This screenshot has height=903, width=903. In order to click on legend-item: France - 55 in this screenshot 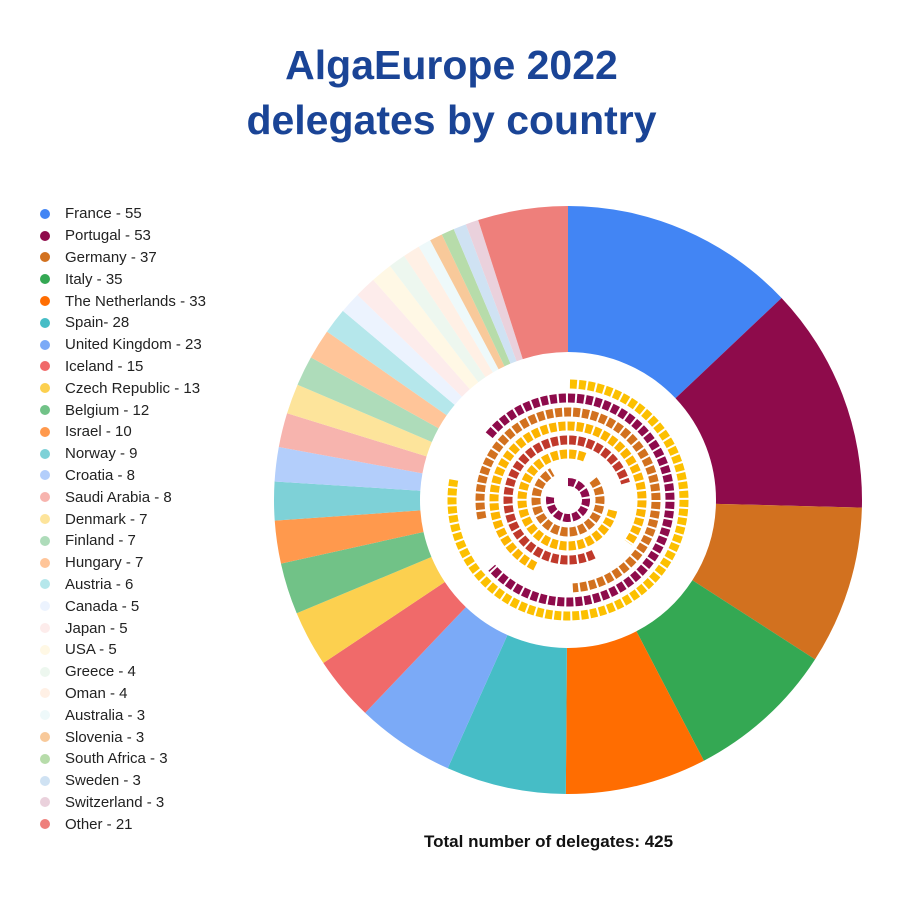, I will do `click(123, 214)`.